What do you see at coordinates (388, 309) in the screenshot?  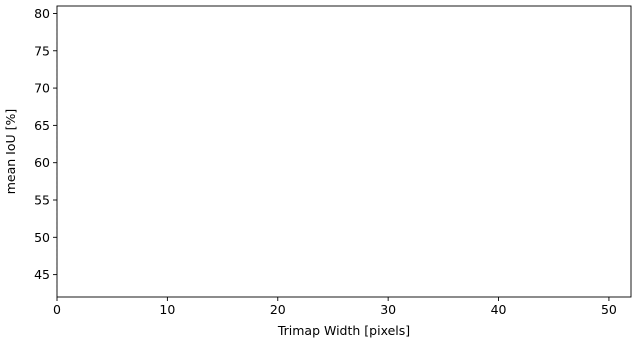 I see `x-tick-label: 30` at bounding box center [388, 309].